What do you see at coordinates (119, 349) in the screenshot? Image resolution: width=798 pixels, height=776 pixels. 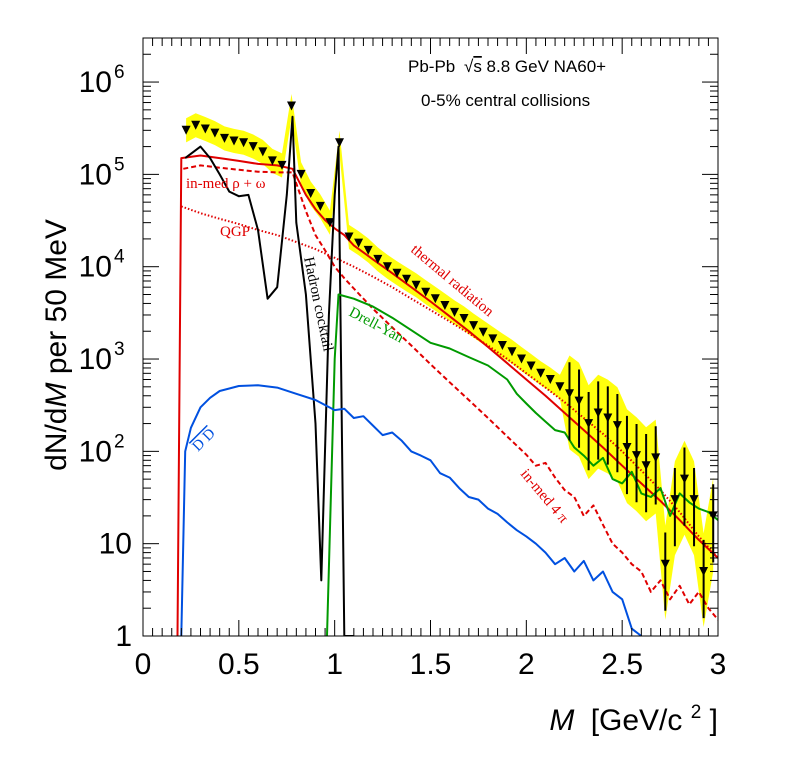 I see `y-tick-label-exponent: 3` at bounding box center [119, 349].